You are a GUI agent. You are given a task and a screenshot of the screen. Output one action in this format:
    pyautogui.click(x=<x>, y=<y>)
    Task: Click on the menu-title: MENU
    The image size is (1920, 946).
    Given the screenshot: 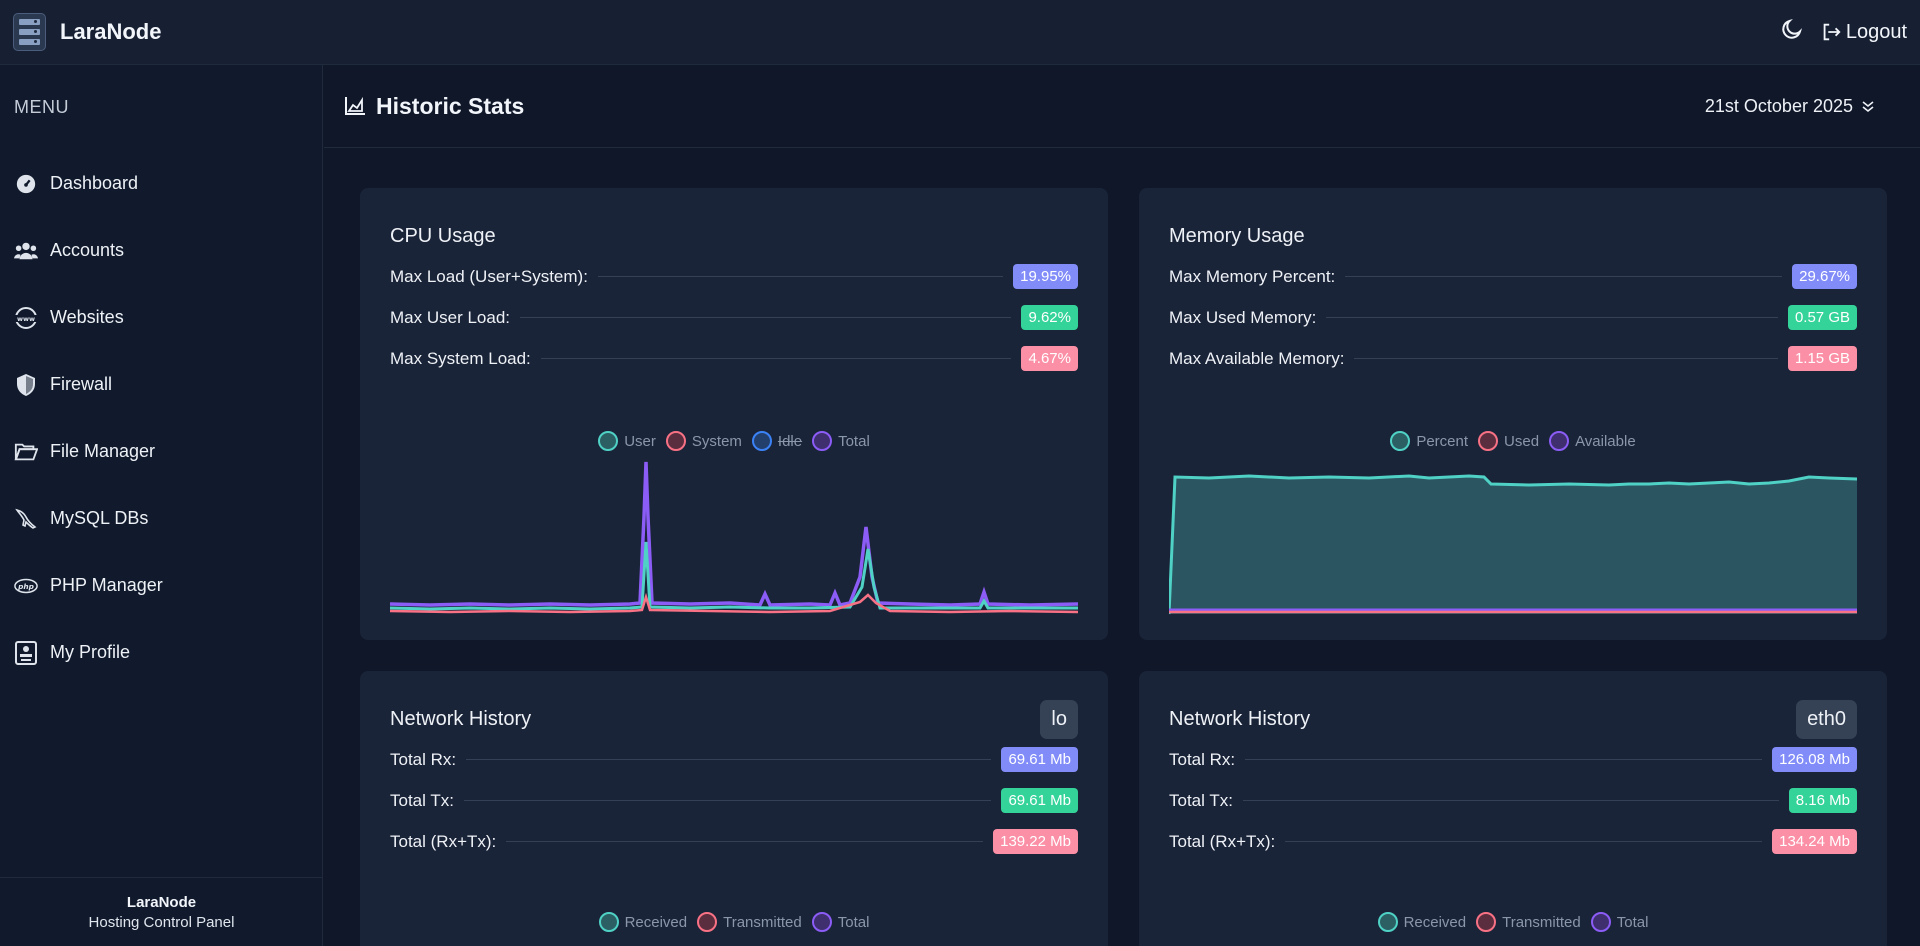 What is the action you would take?
    pyautogui.click(x=41, y=107)
    